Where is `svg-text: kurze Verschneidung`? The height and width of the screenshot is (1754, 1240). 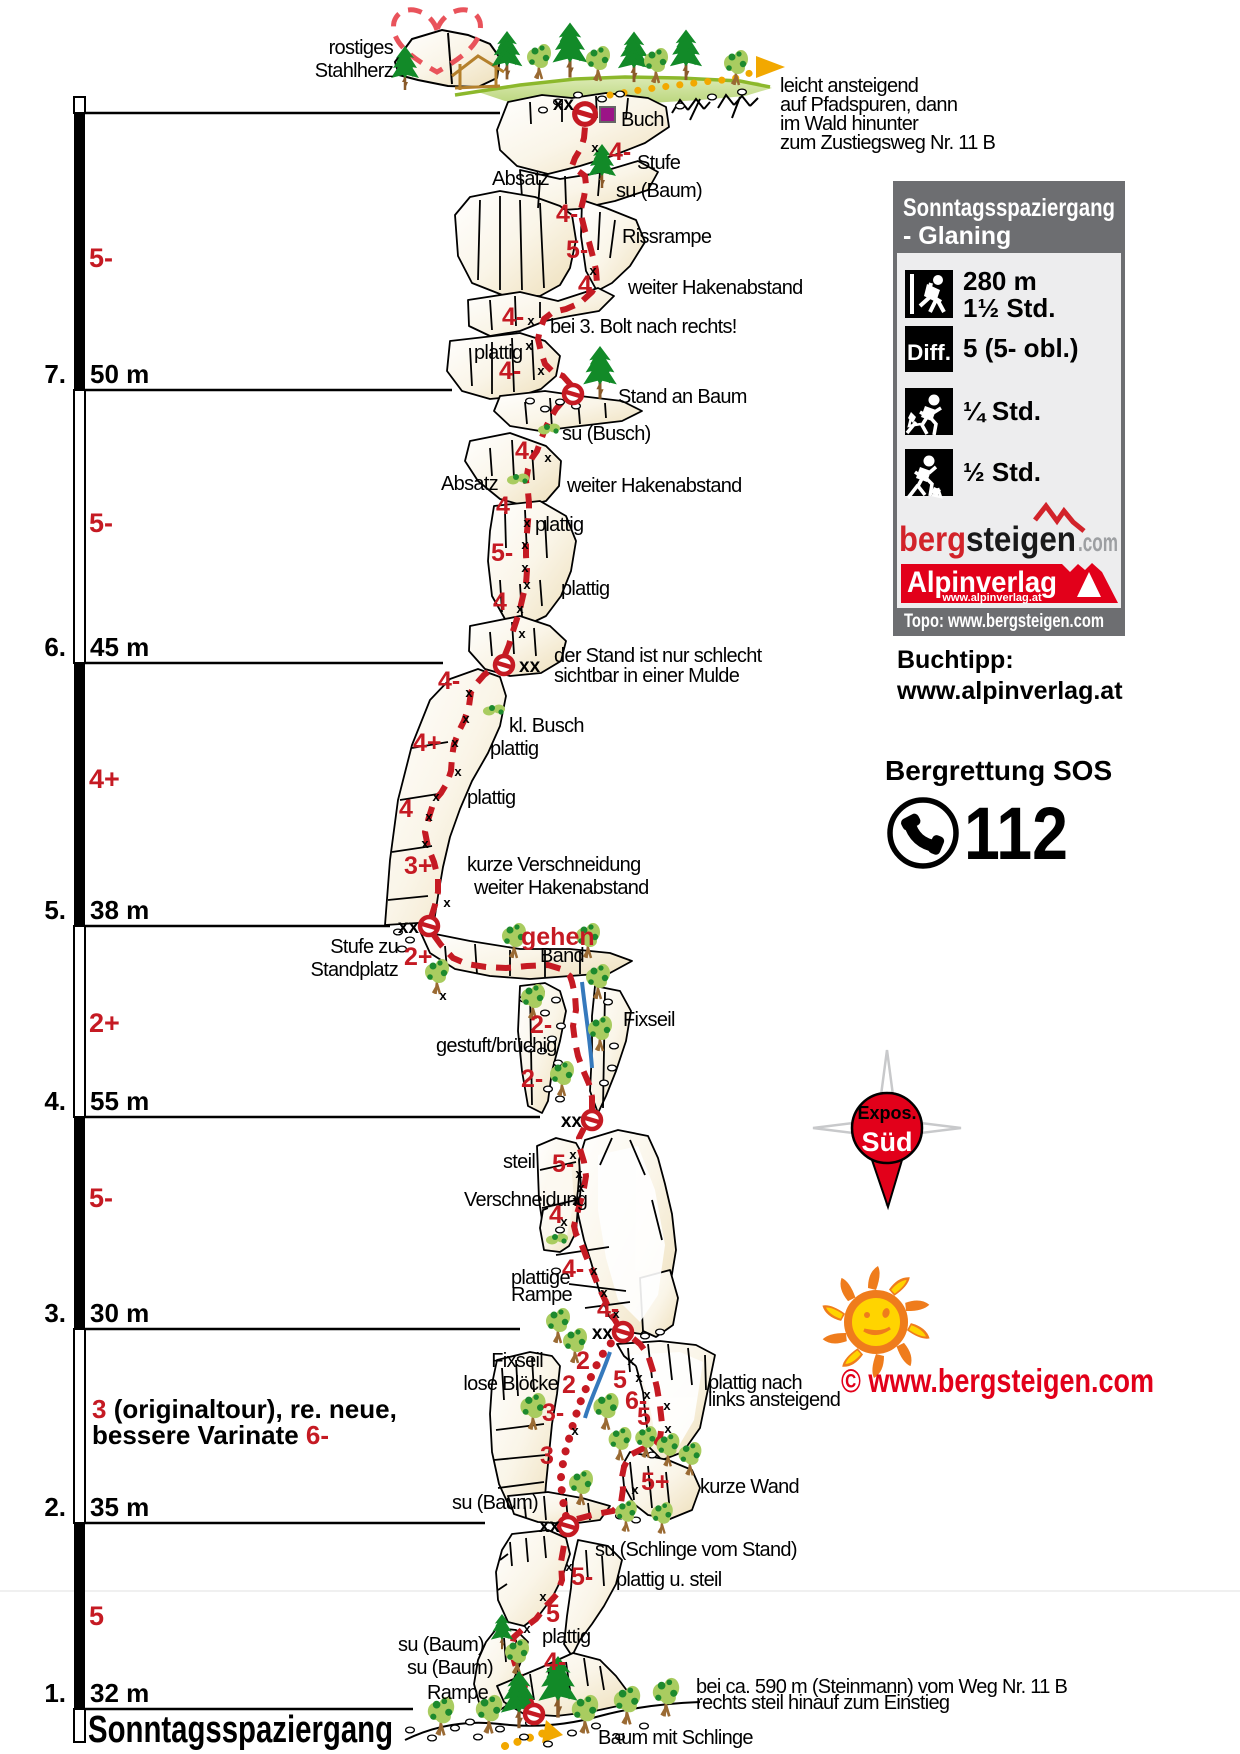 svg-text: kurze Verschneidung is located at coordinates (554, 865).